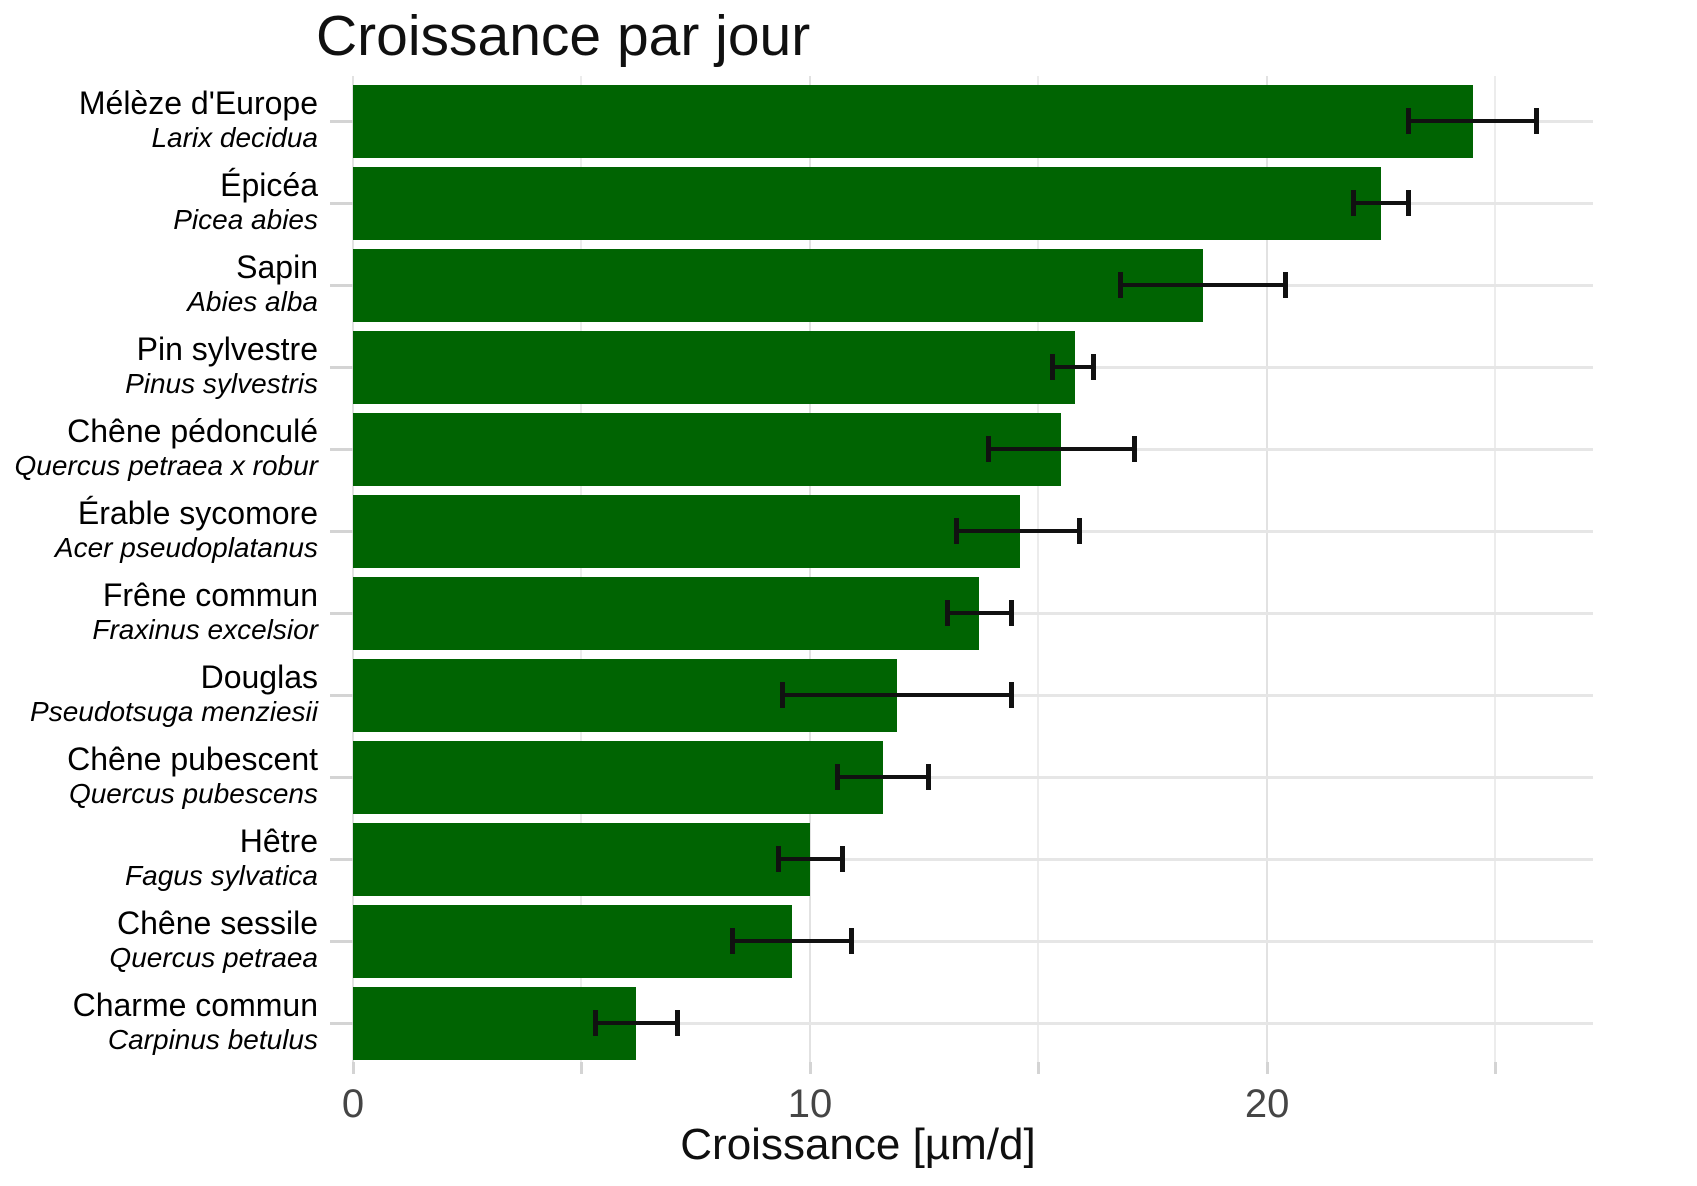  Describe the element at coordinates (277, 267) in the screenshot. I see `species-name: Sapin` at that location.